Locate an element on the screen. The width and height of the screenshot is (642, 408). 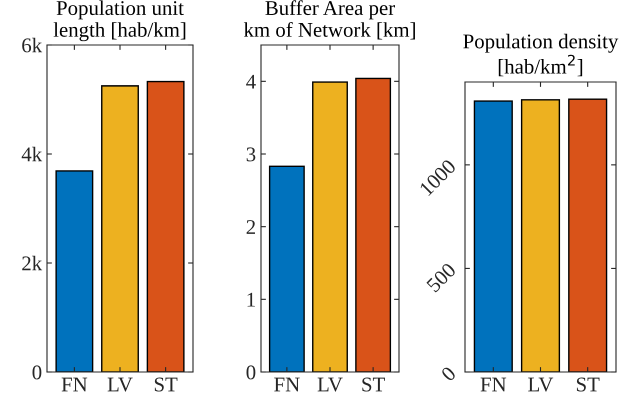
y-tick-label: 500 is located at coordinates (441, 277).